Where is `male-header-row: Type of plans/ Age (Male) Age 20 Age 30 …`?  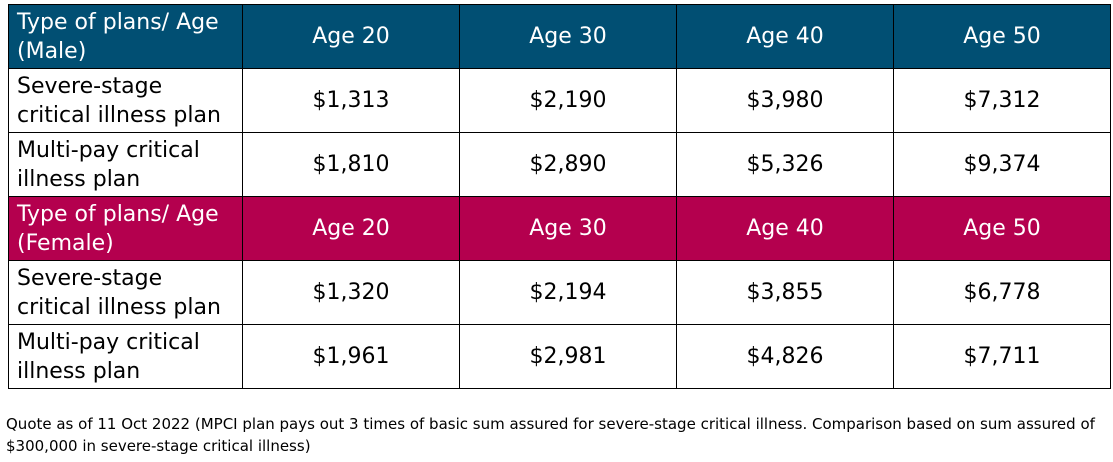 male-header-row: Type of plans/ Age (Male) Age 20 Age 30 … is located at coordinates (559, 36).